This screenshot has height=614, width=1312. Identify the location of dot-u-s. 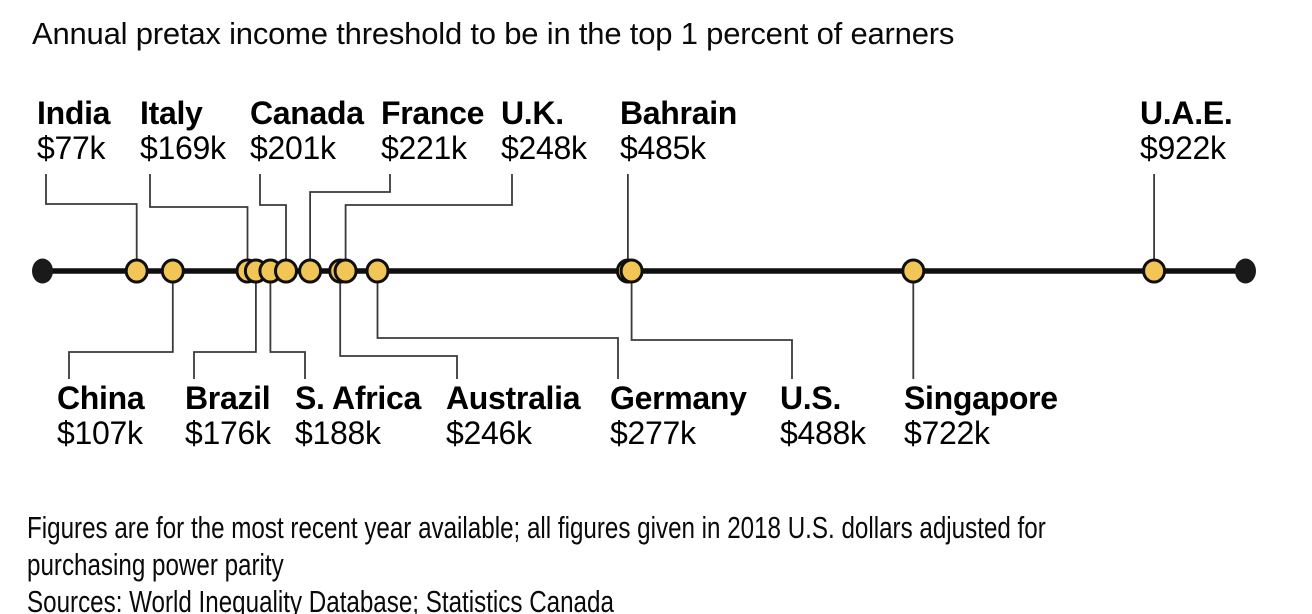
(631, 271).